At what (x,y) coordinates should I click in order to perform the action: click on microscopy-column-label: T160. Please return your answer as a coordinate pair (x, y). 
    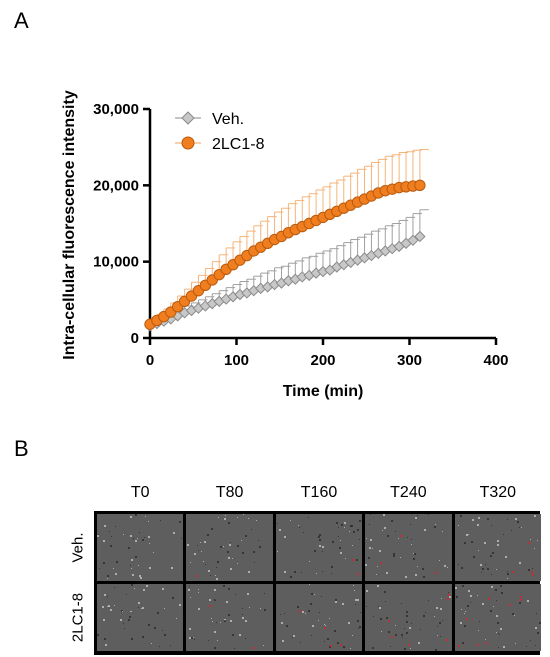
    Looking at the image, I should click on (319, 492).